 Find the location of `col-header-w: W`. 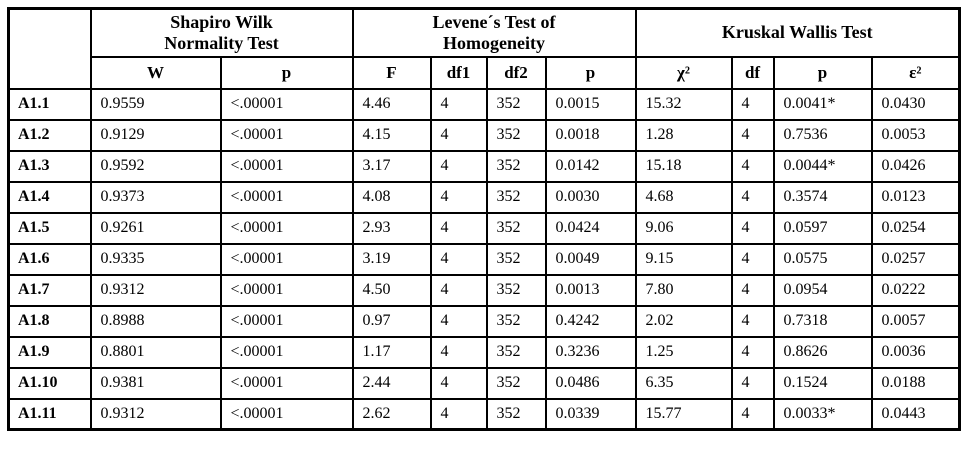

col-header-w: W is located at coordinates (155, 72).